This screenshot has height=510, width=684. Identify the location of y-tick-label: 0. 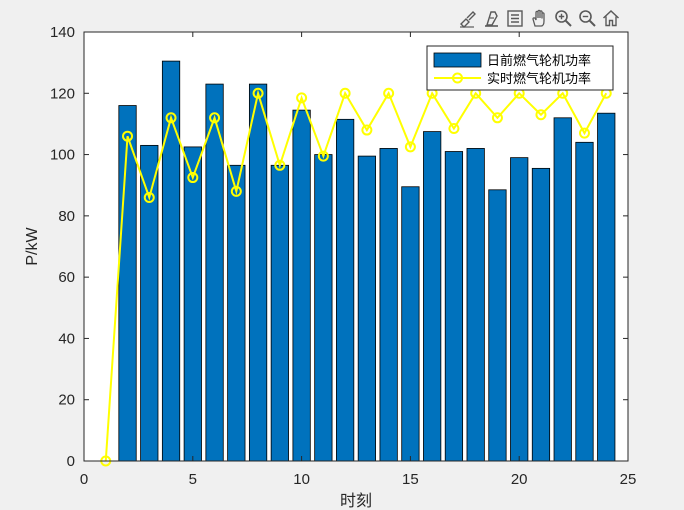
(71, 461).